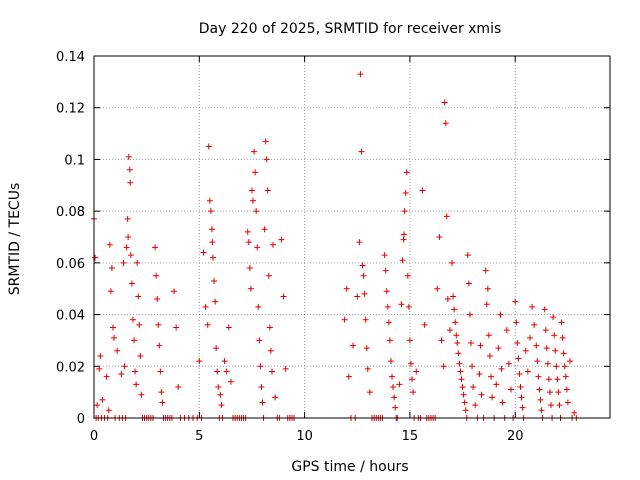 This screenshot has width=640, height=480. I want to click on y-axis-label: SRMTID / TECUs, so click(15, 239).